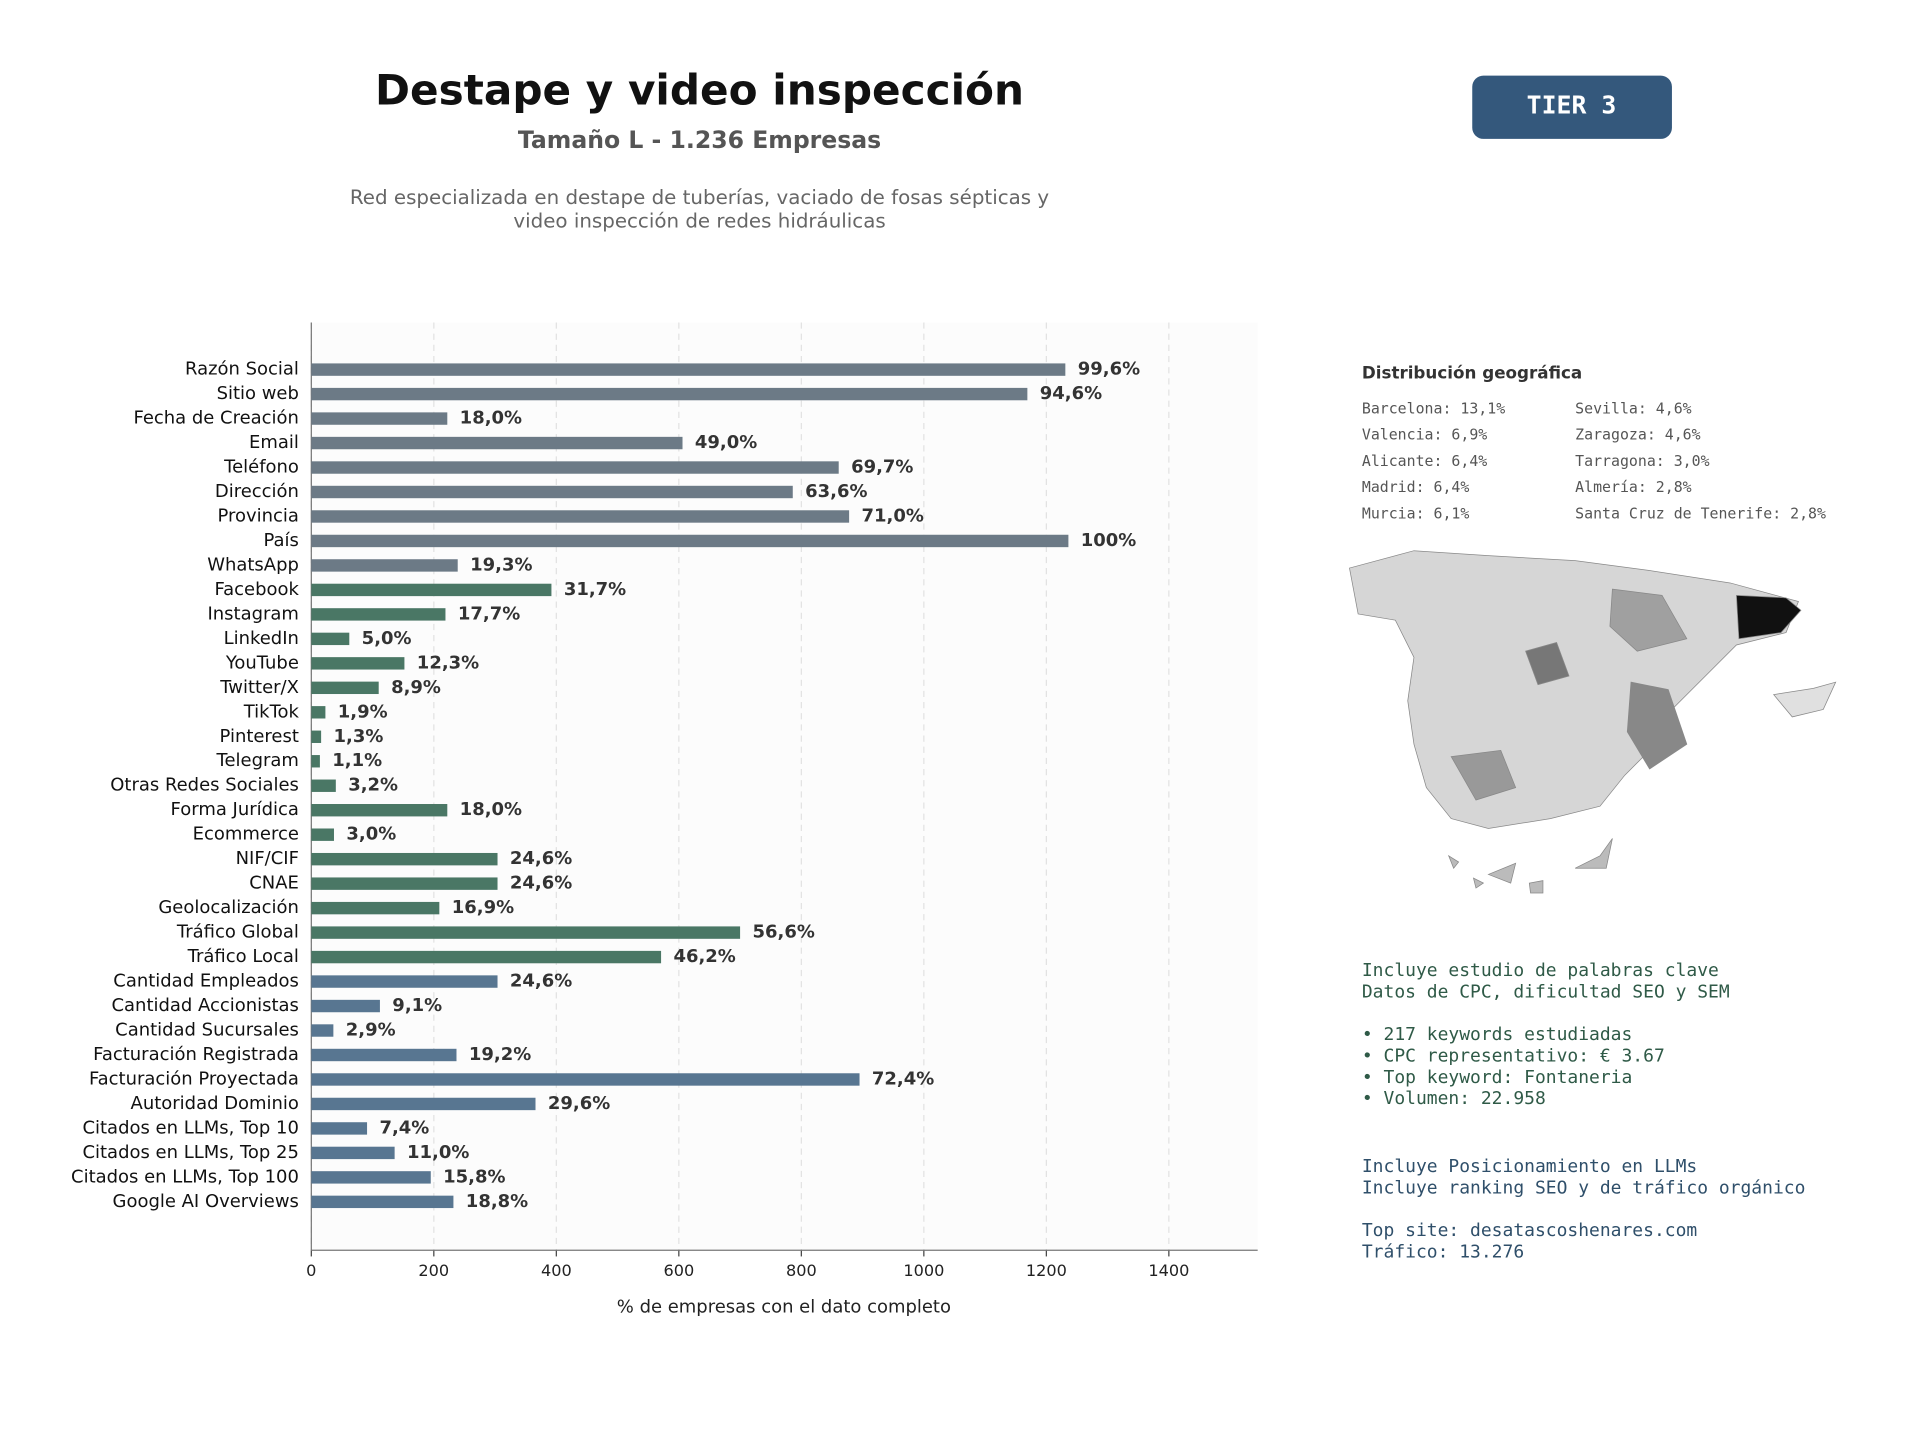 The width and height of the screenshot is (1920, 1440). Describe the element at coordinates (267, 858) in the screenshot. I see `y-tick-label: NIF/CIF` at that location.